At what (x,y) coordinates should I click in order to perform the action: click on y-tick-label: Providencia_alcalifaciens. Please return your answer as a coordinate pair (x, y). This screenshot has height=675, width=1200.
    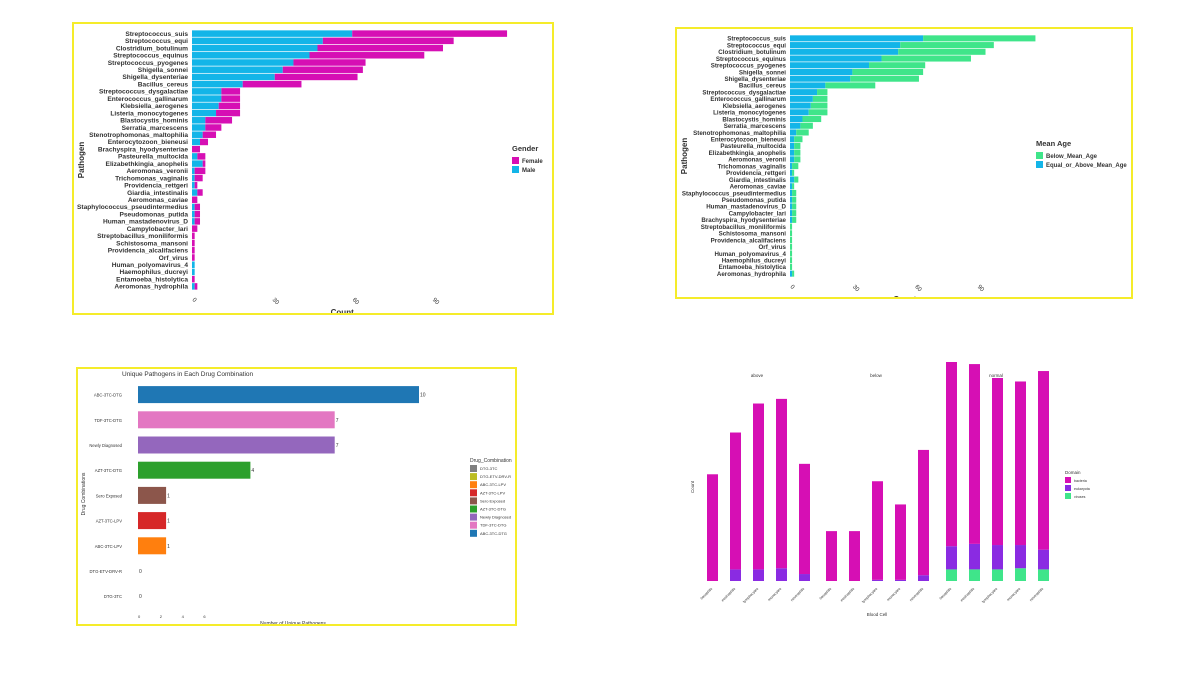
    Looking at the image, I should click on (749, 240).